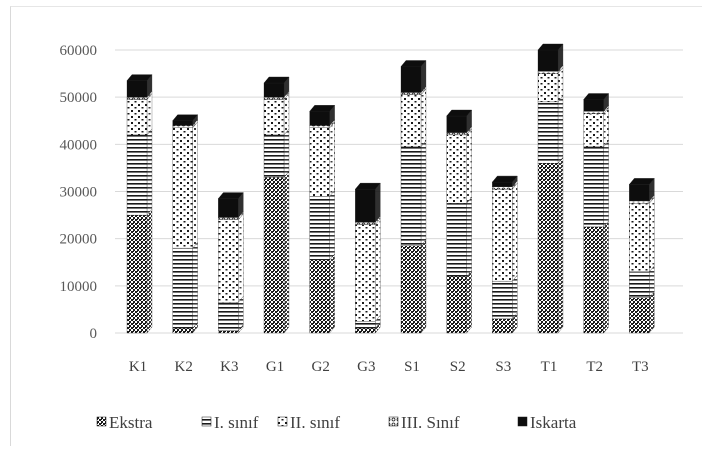  What do you see at coordinates (276, 205) in the screenshot?
I see `bar-stack-g1` at bounding box center [276, 205].